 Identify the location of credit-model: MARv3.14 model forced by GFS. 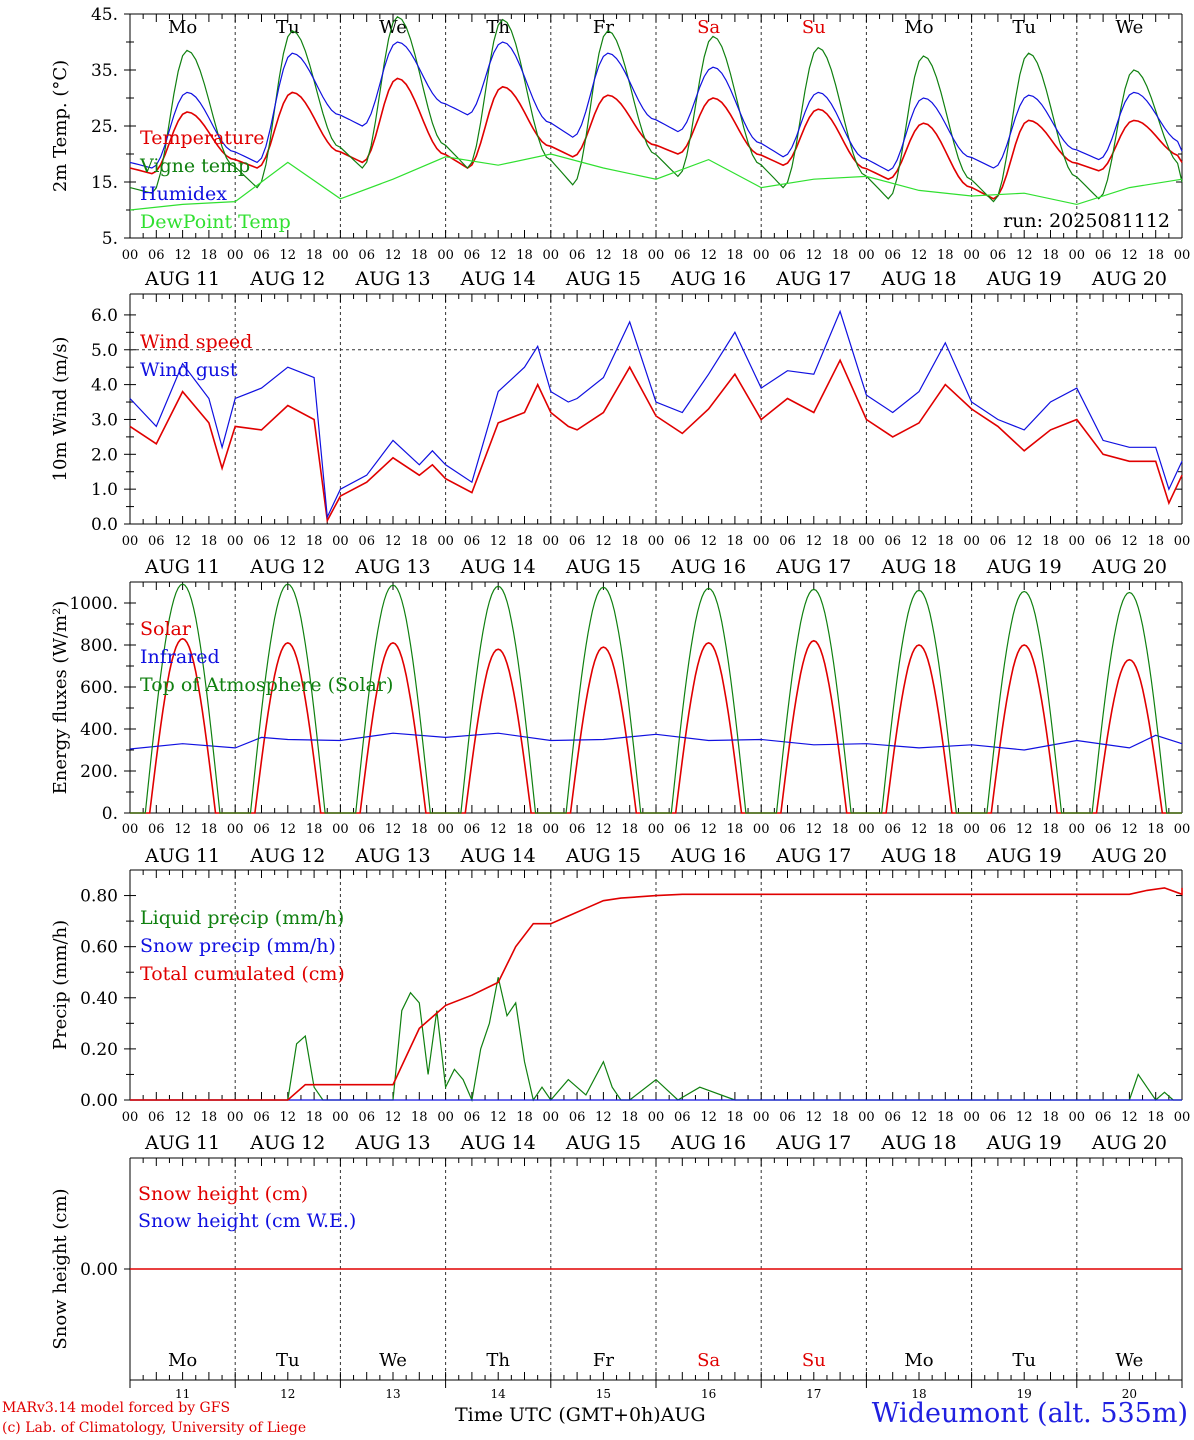
(116, 1408).